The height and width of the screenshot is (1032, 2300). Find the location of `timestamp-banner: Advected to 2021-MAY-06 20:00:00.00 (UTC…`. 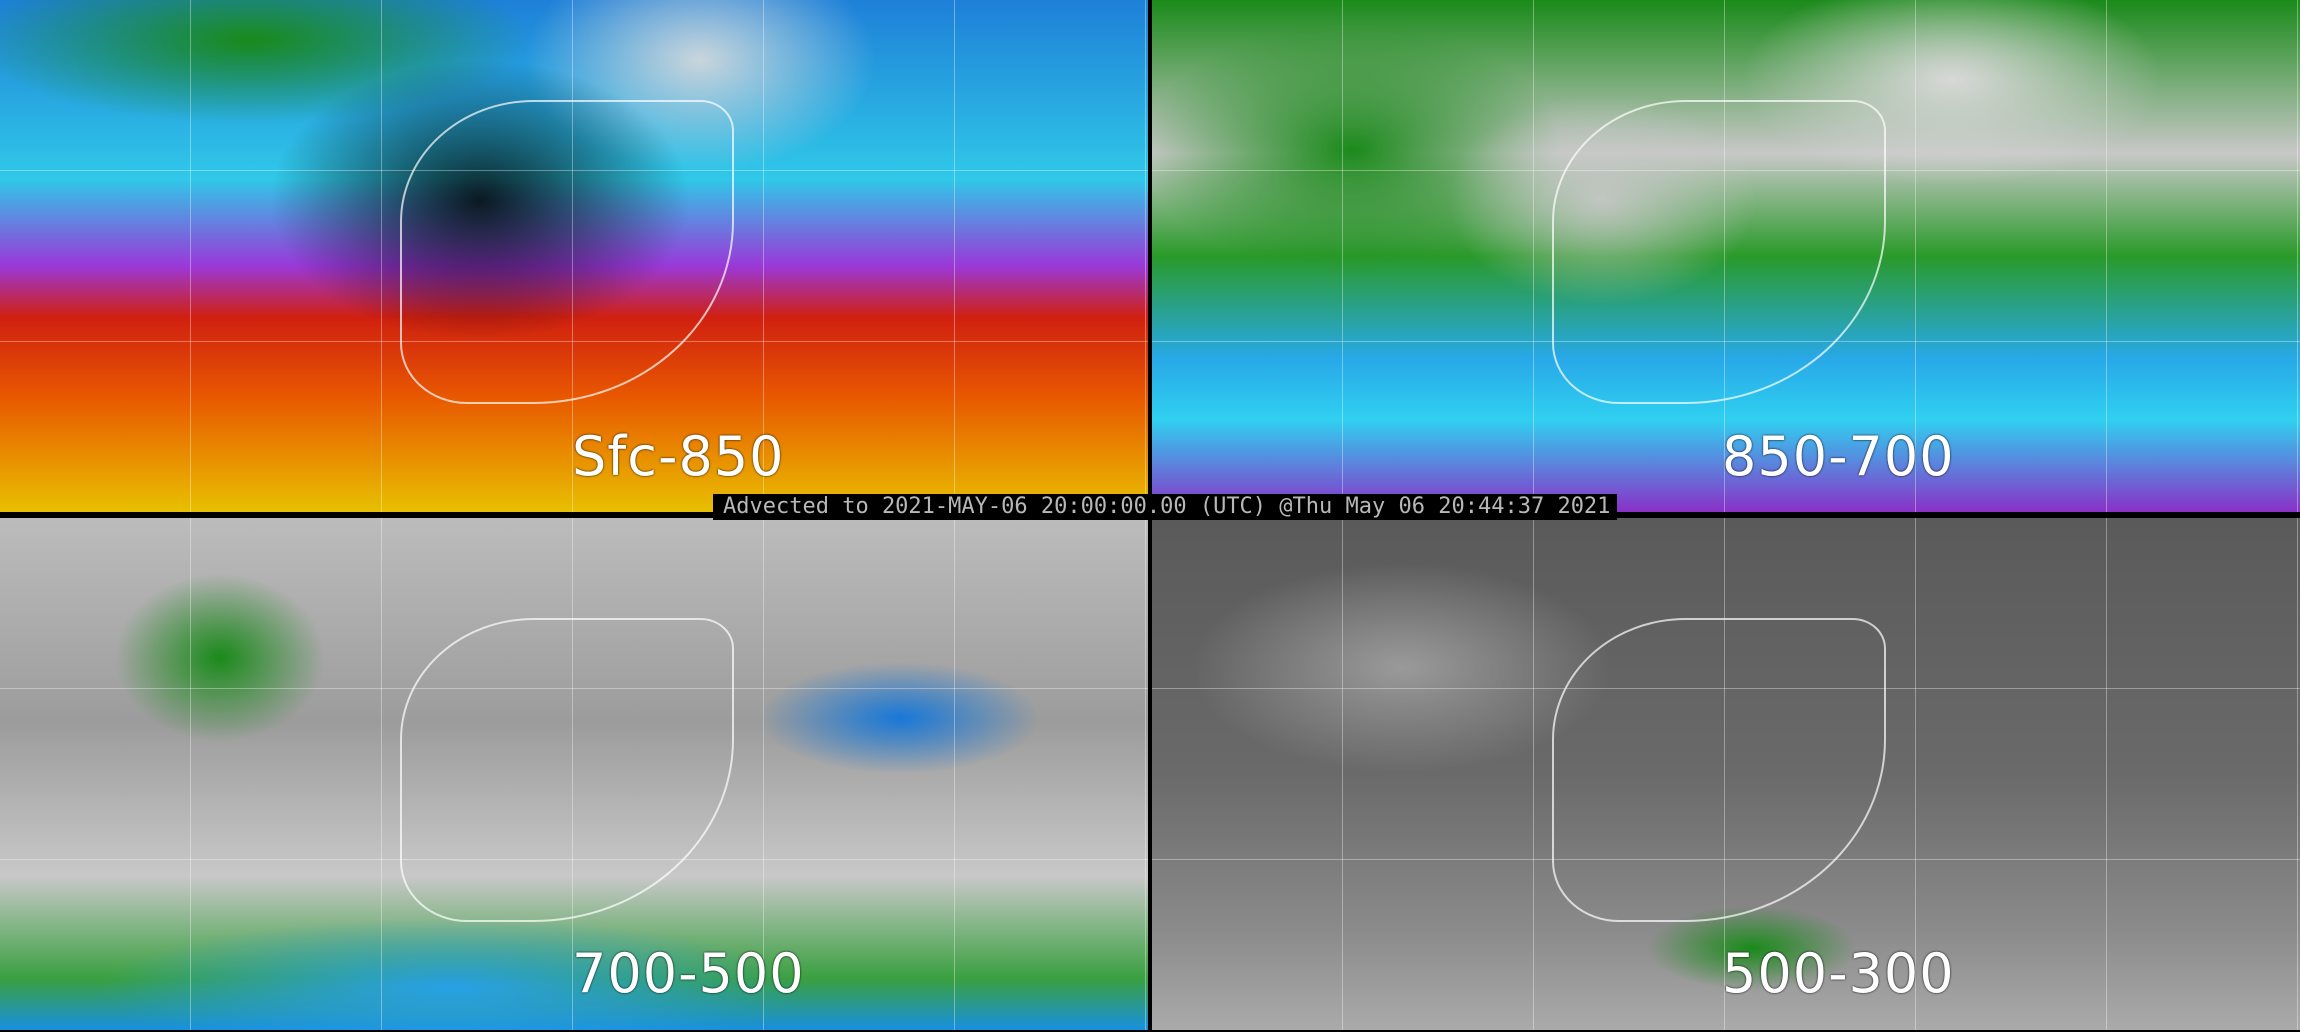

timestamp-banner: Advected to 2021-MAY-06 20:00:00.00 (UTC… is located at coordinates (1165, 507).